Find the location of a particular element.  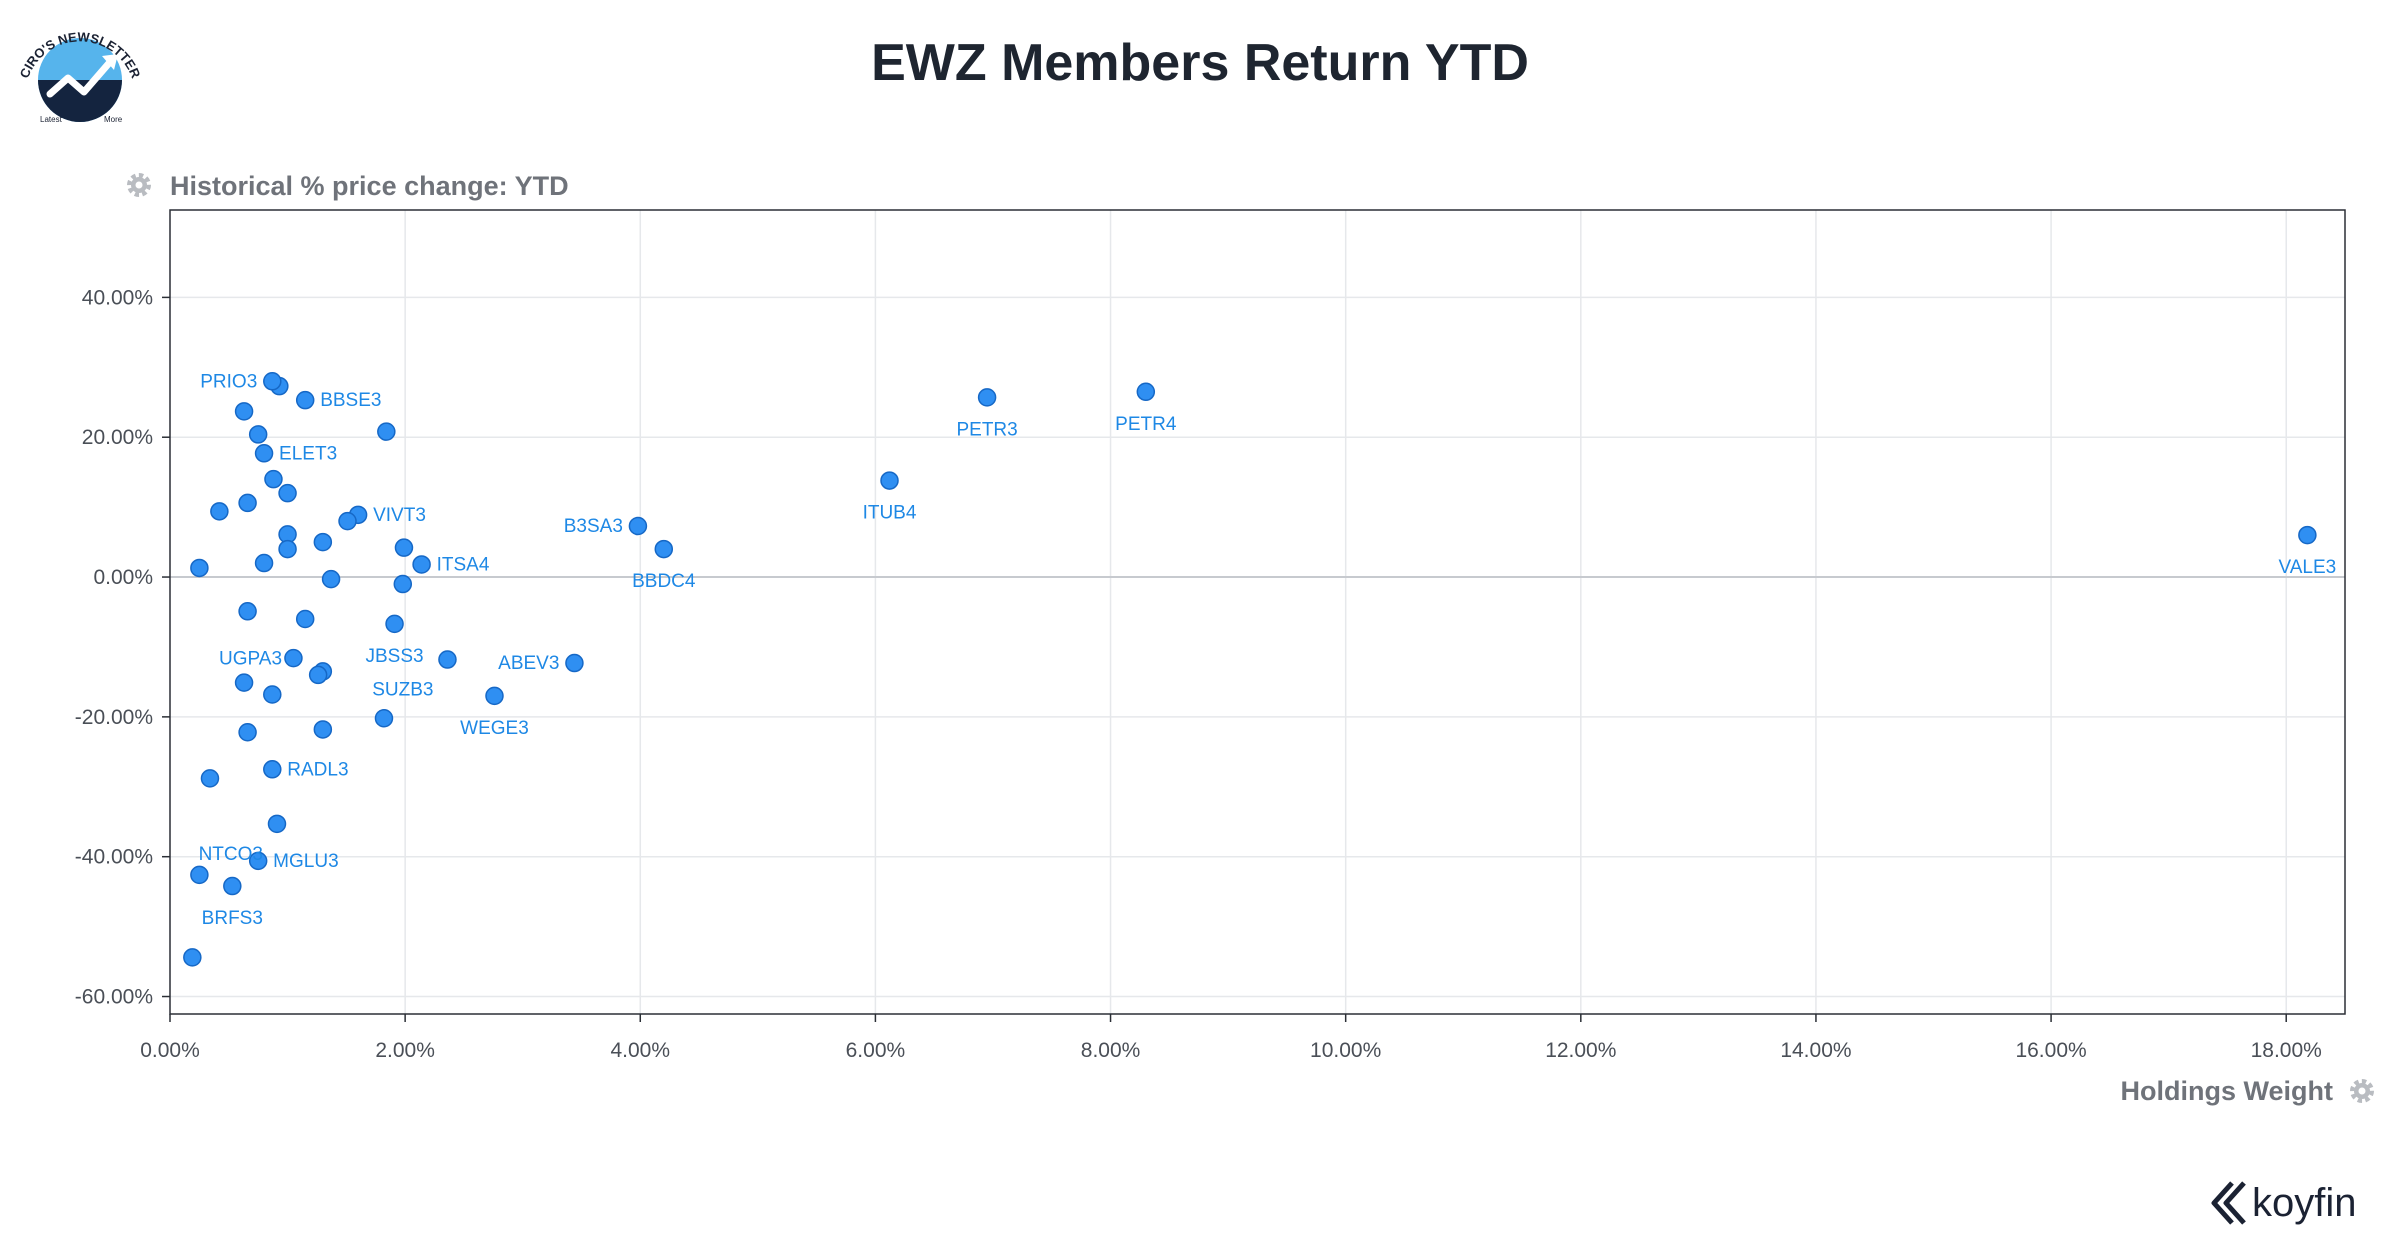

x-tick-label: 18.00% is located at coordinates (2286, 1050).